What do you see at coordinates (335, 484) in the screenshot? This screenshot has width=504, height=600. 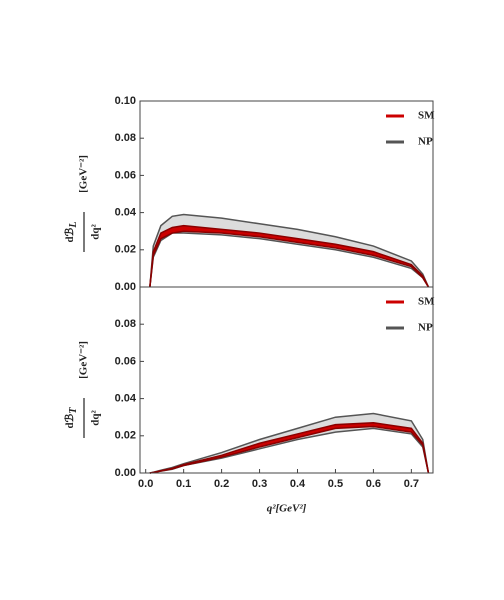 I see `x-tick-label: 0.5` at bounding box center [335, 484].